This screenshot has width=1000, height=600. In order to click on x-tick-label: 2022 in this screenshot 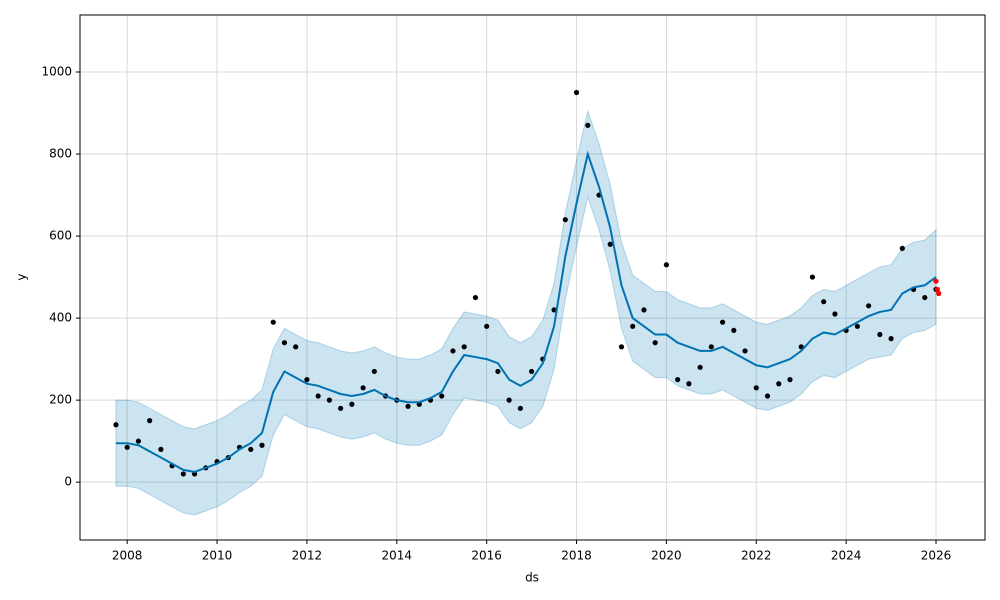, I will do `click(756, 556)`.